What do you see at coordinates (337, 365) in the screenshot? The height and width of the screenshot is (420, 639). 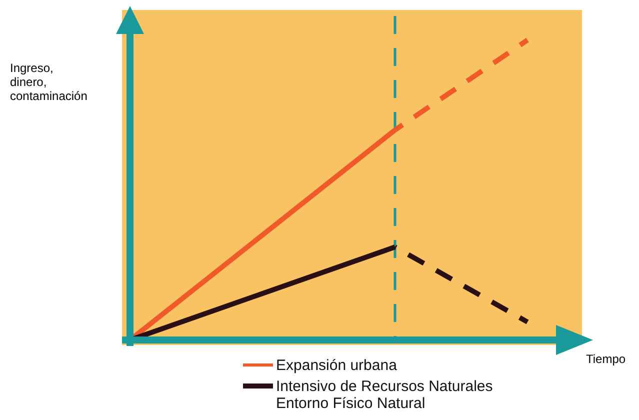 I see `legend-label: Expansión urbana` at bounding box center [337, 365].